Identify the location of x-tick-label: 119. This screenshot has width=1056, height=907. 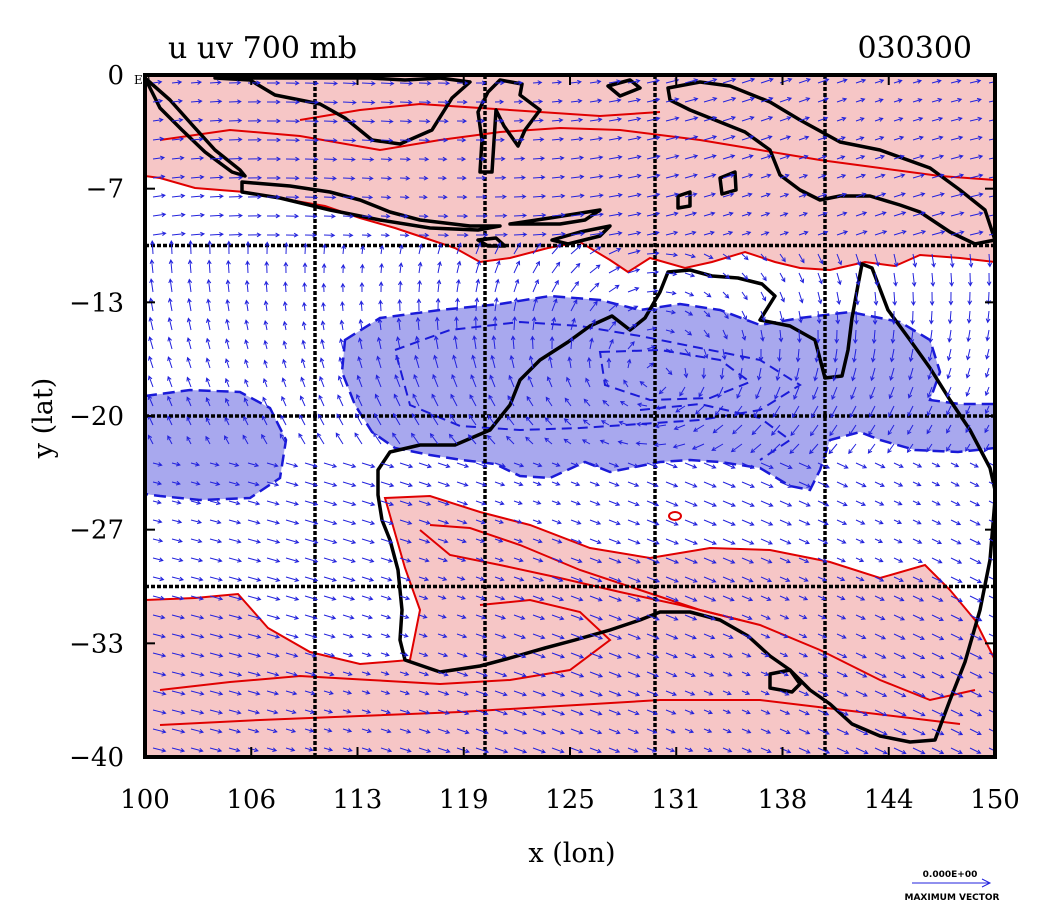
(464, 800).